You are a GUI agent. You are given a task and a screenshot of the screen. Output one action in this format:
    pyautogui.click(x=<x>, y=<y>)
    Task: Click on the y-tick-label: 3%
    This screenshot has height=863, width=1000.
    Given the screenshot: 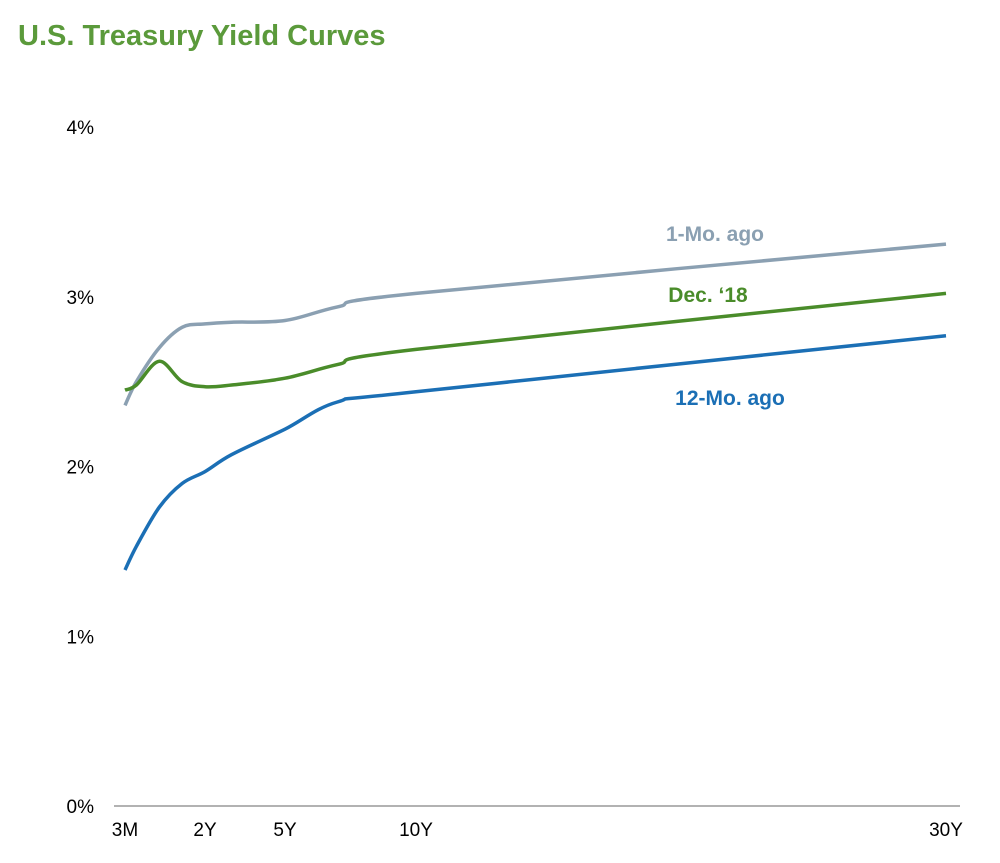 What is the action you would take?
    pyautogui.click(x=81, y=298)
    